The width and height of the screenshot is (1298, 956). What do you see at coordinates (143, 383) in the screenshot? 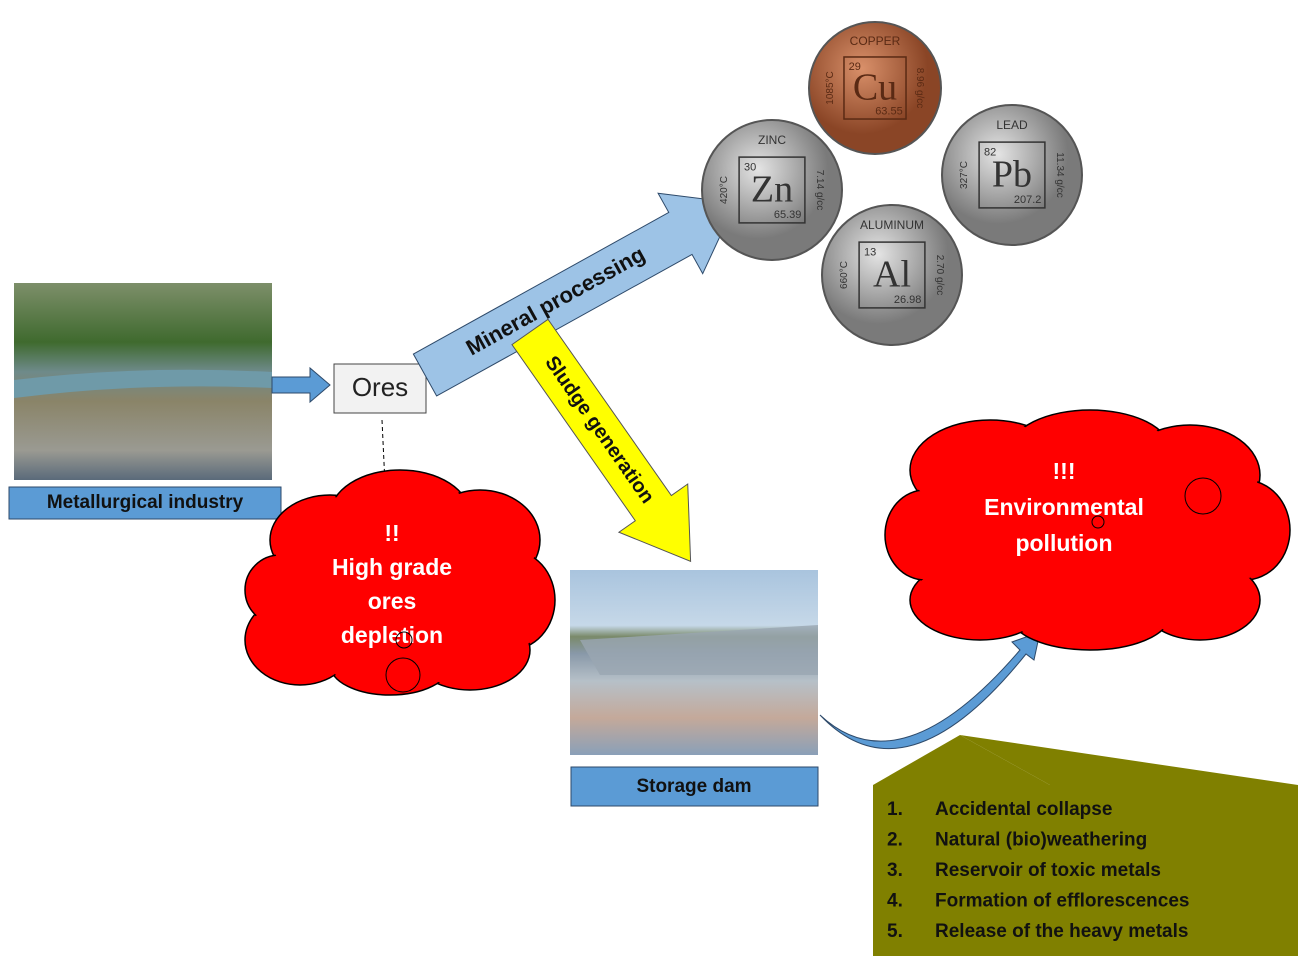
I see `river` at bounding box center [143, 383].